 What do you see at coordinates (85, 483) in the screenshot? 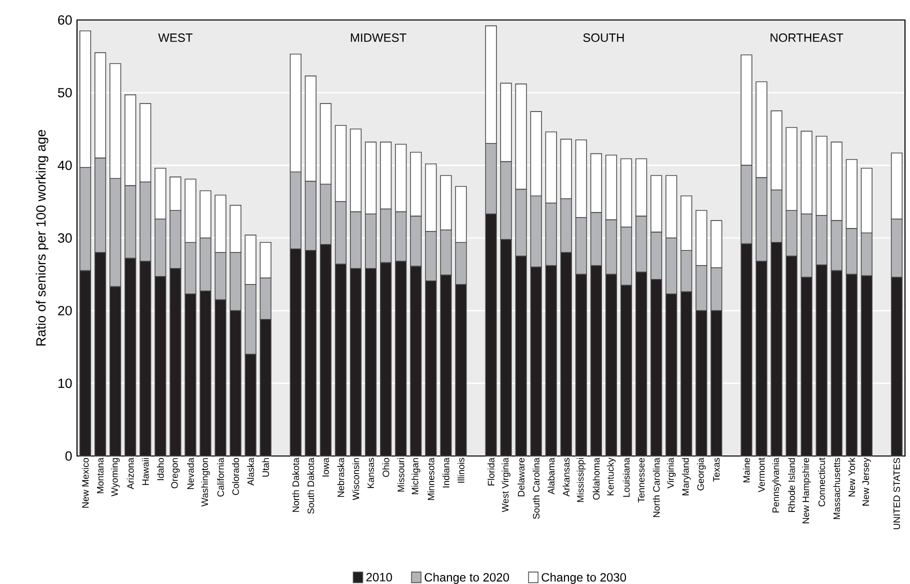
I see `x-tick-label: New Mexico` at bounding box center [85, 483].